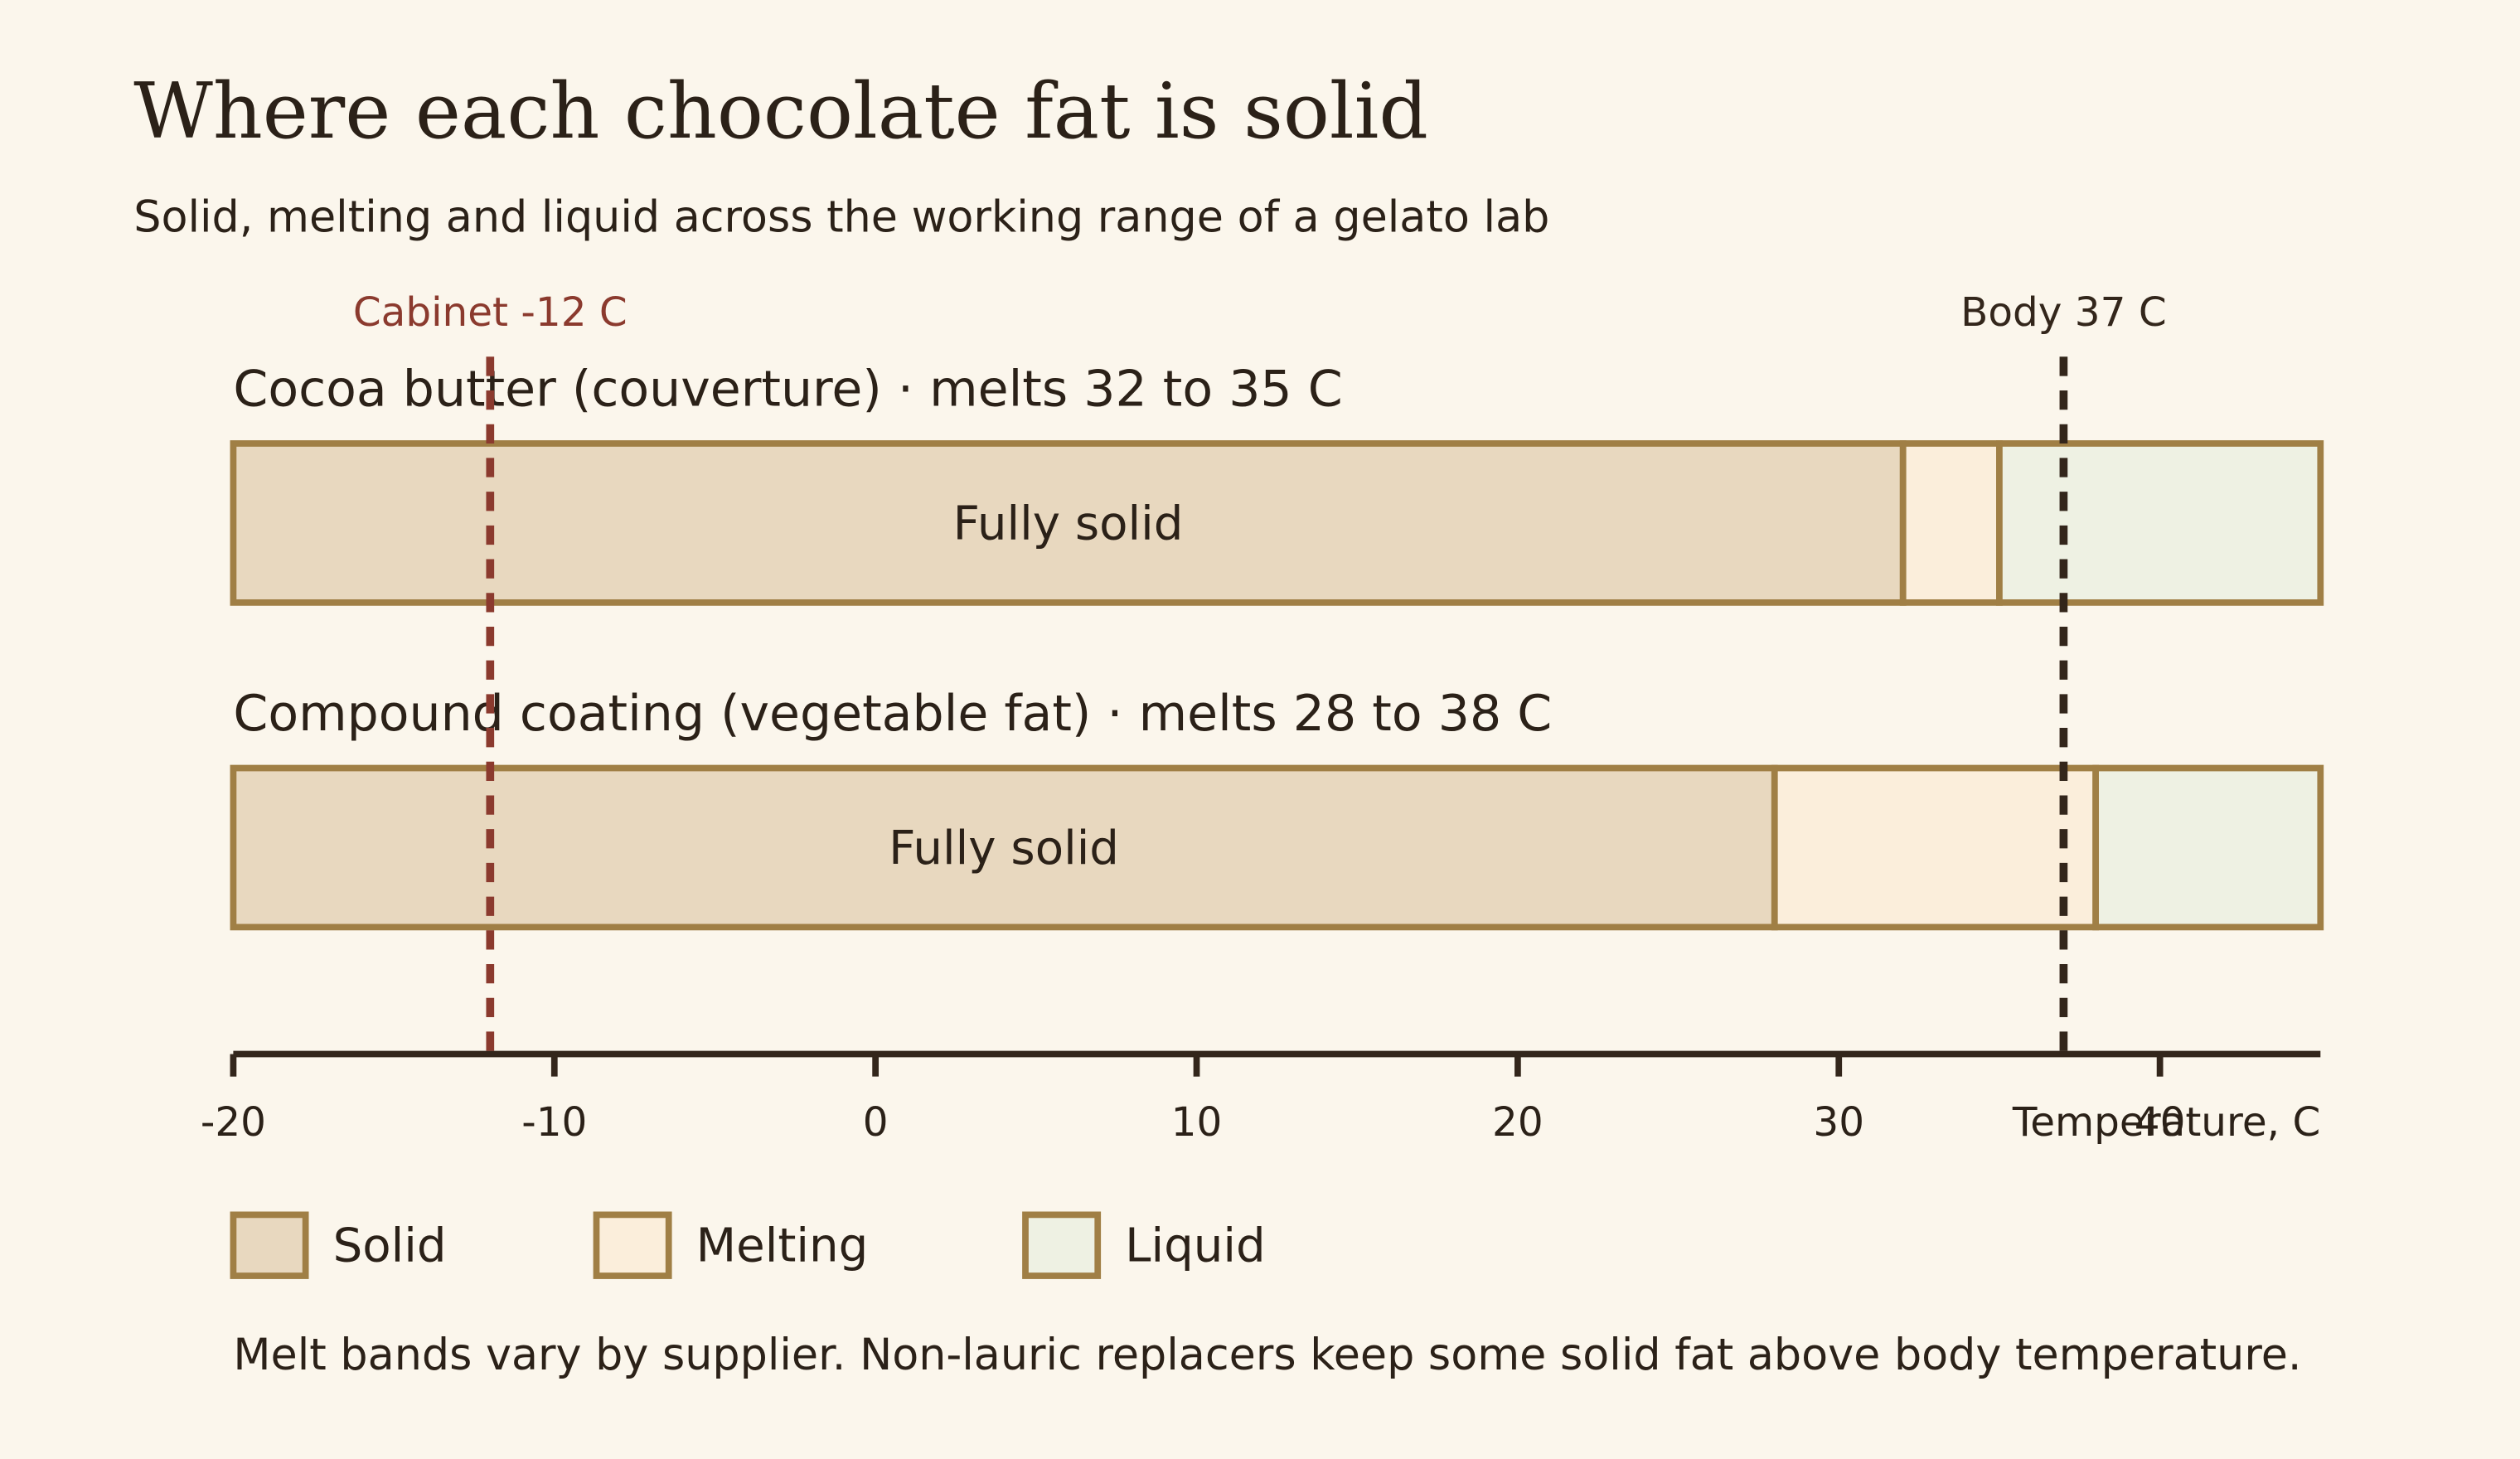  Describe the element at coordinates (1518, 1123) in the screenshot. I see `x-tick-label: 20` at that location.